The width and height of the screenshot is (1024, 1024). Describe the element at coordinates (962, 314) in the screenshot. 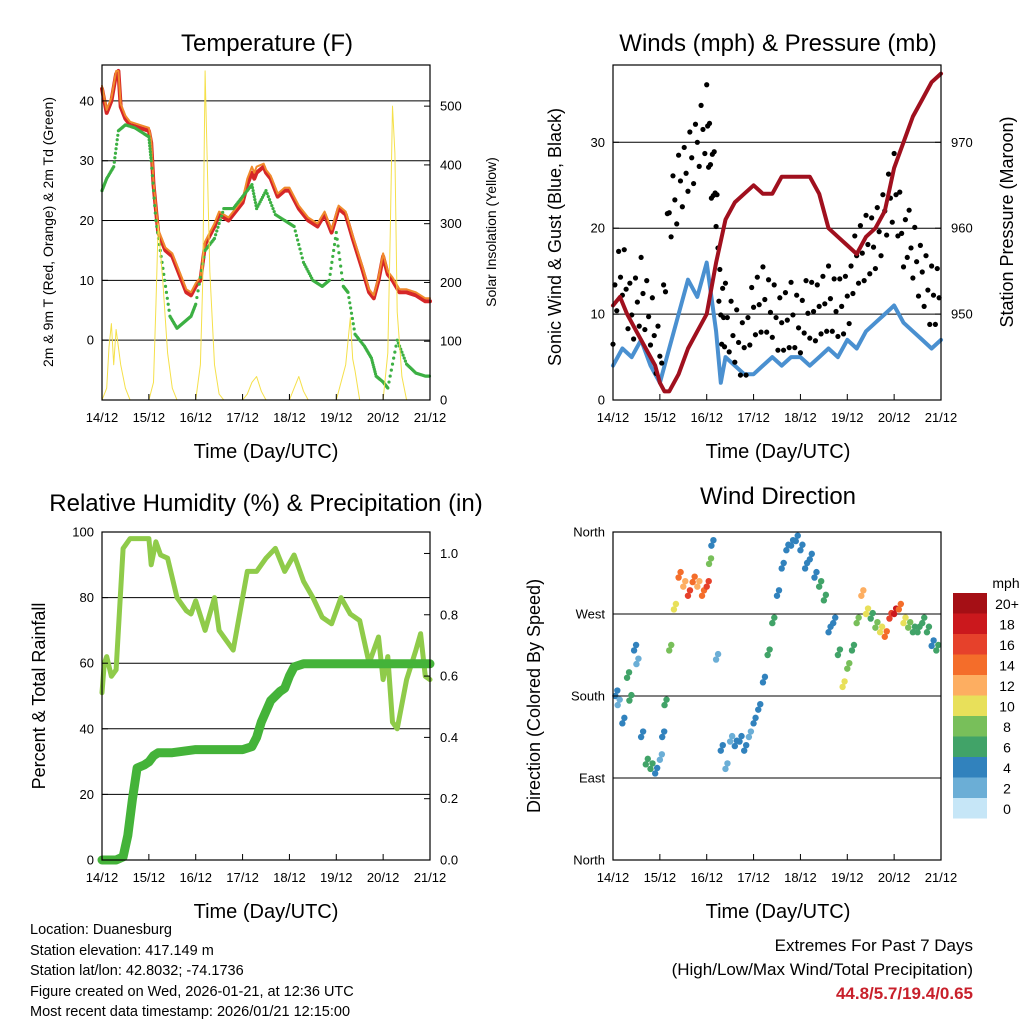

I see `y-right-tick-label: 950` at that location.